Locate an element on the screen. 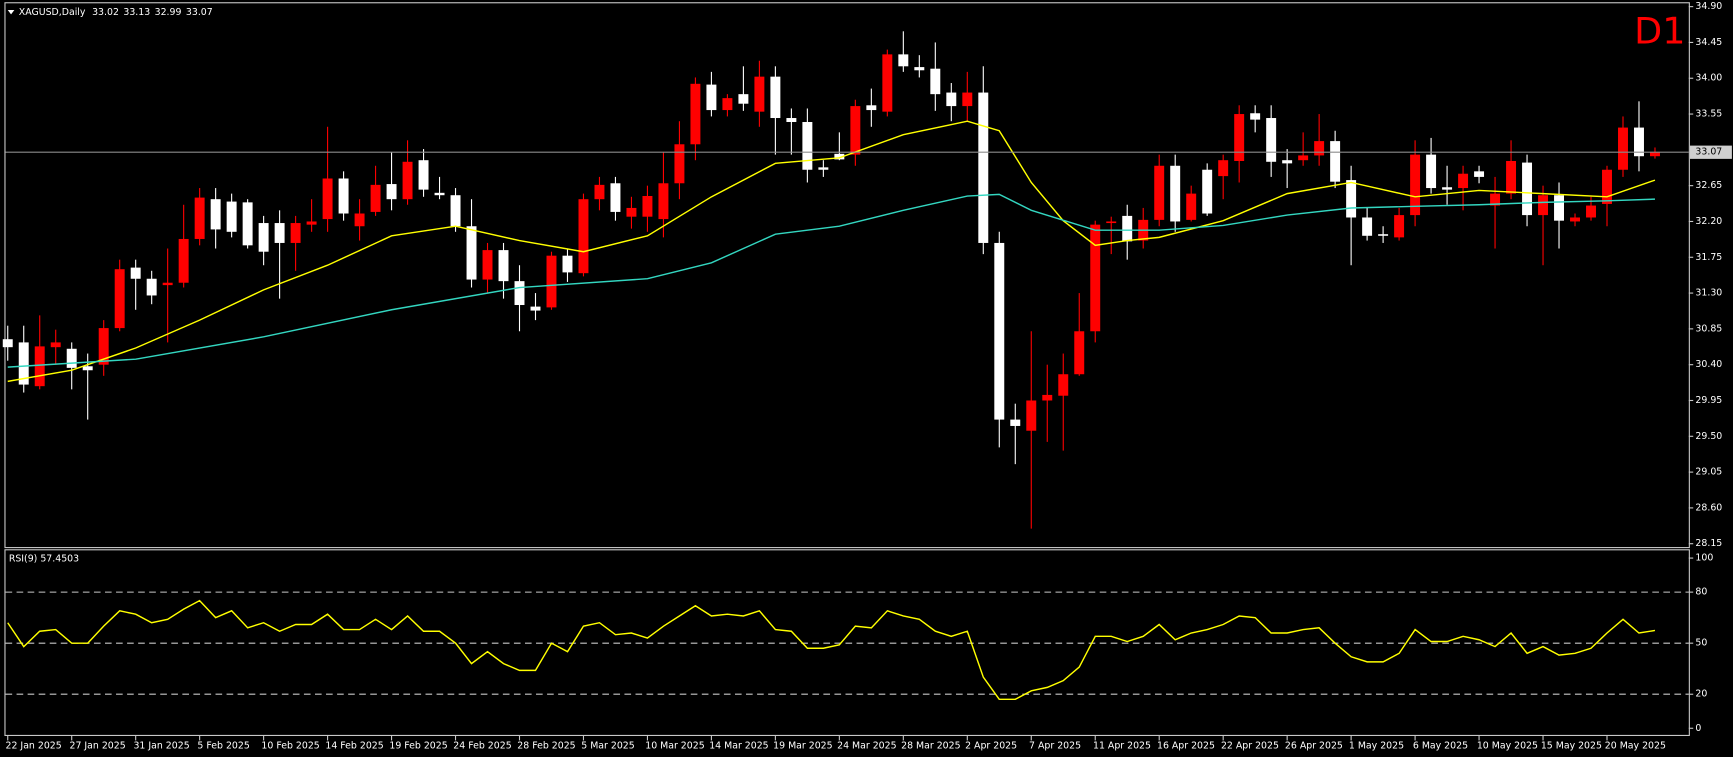 This screenshot has width=1733, height=757. x-tick-label: 5 Feb 2025 is located at coordinates (223, 745).